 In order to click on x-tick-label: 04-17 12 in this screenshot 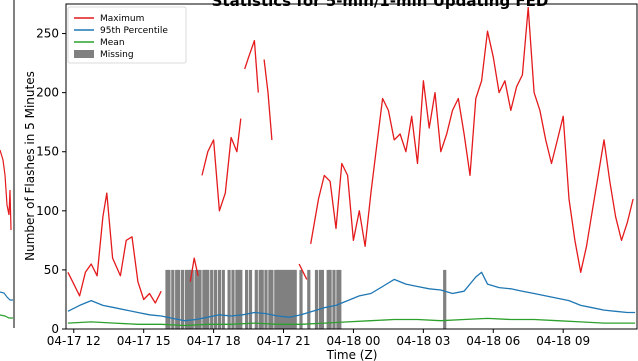, I will do `click(74, 341)`.